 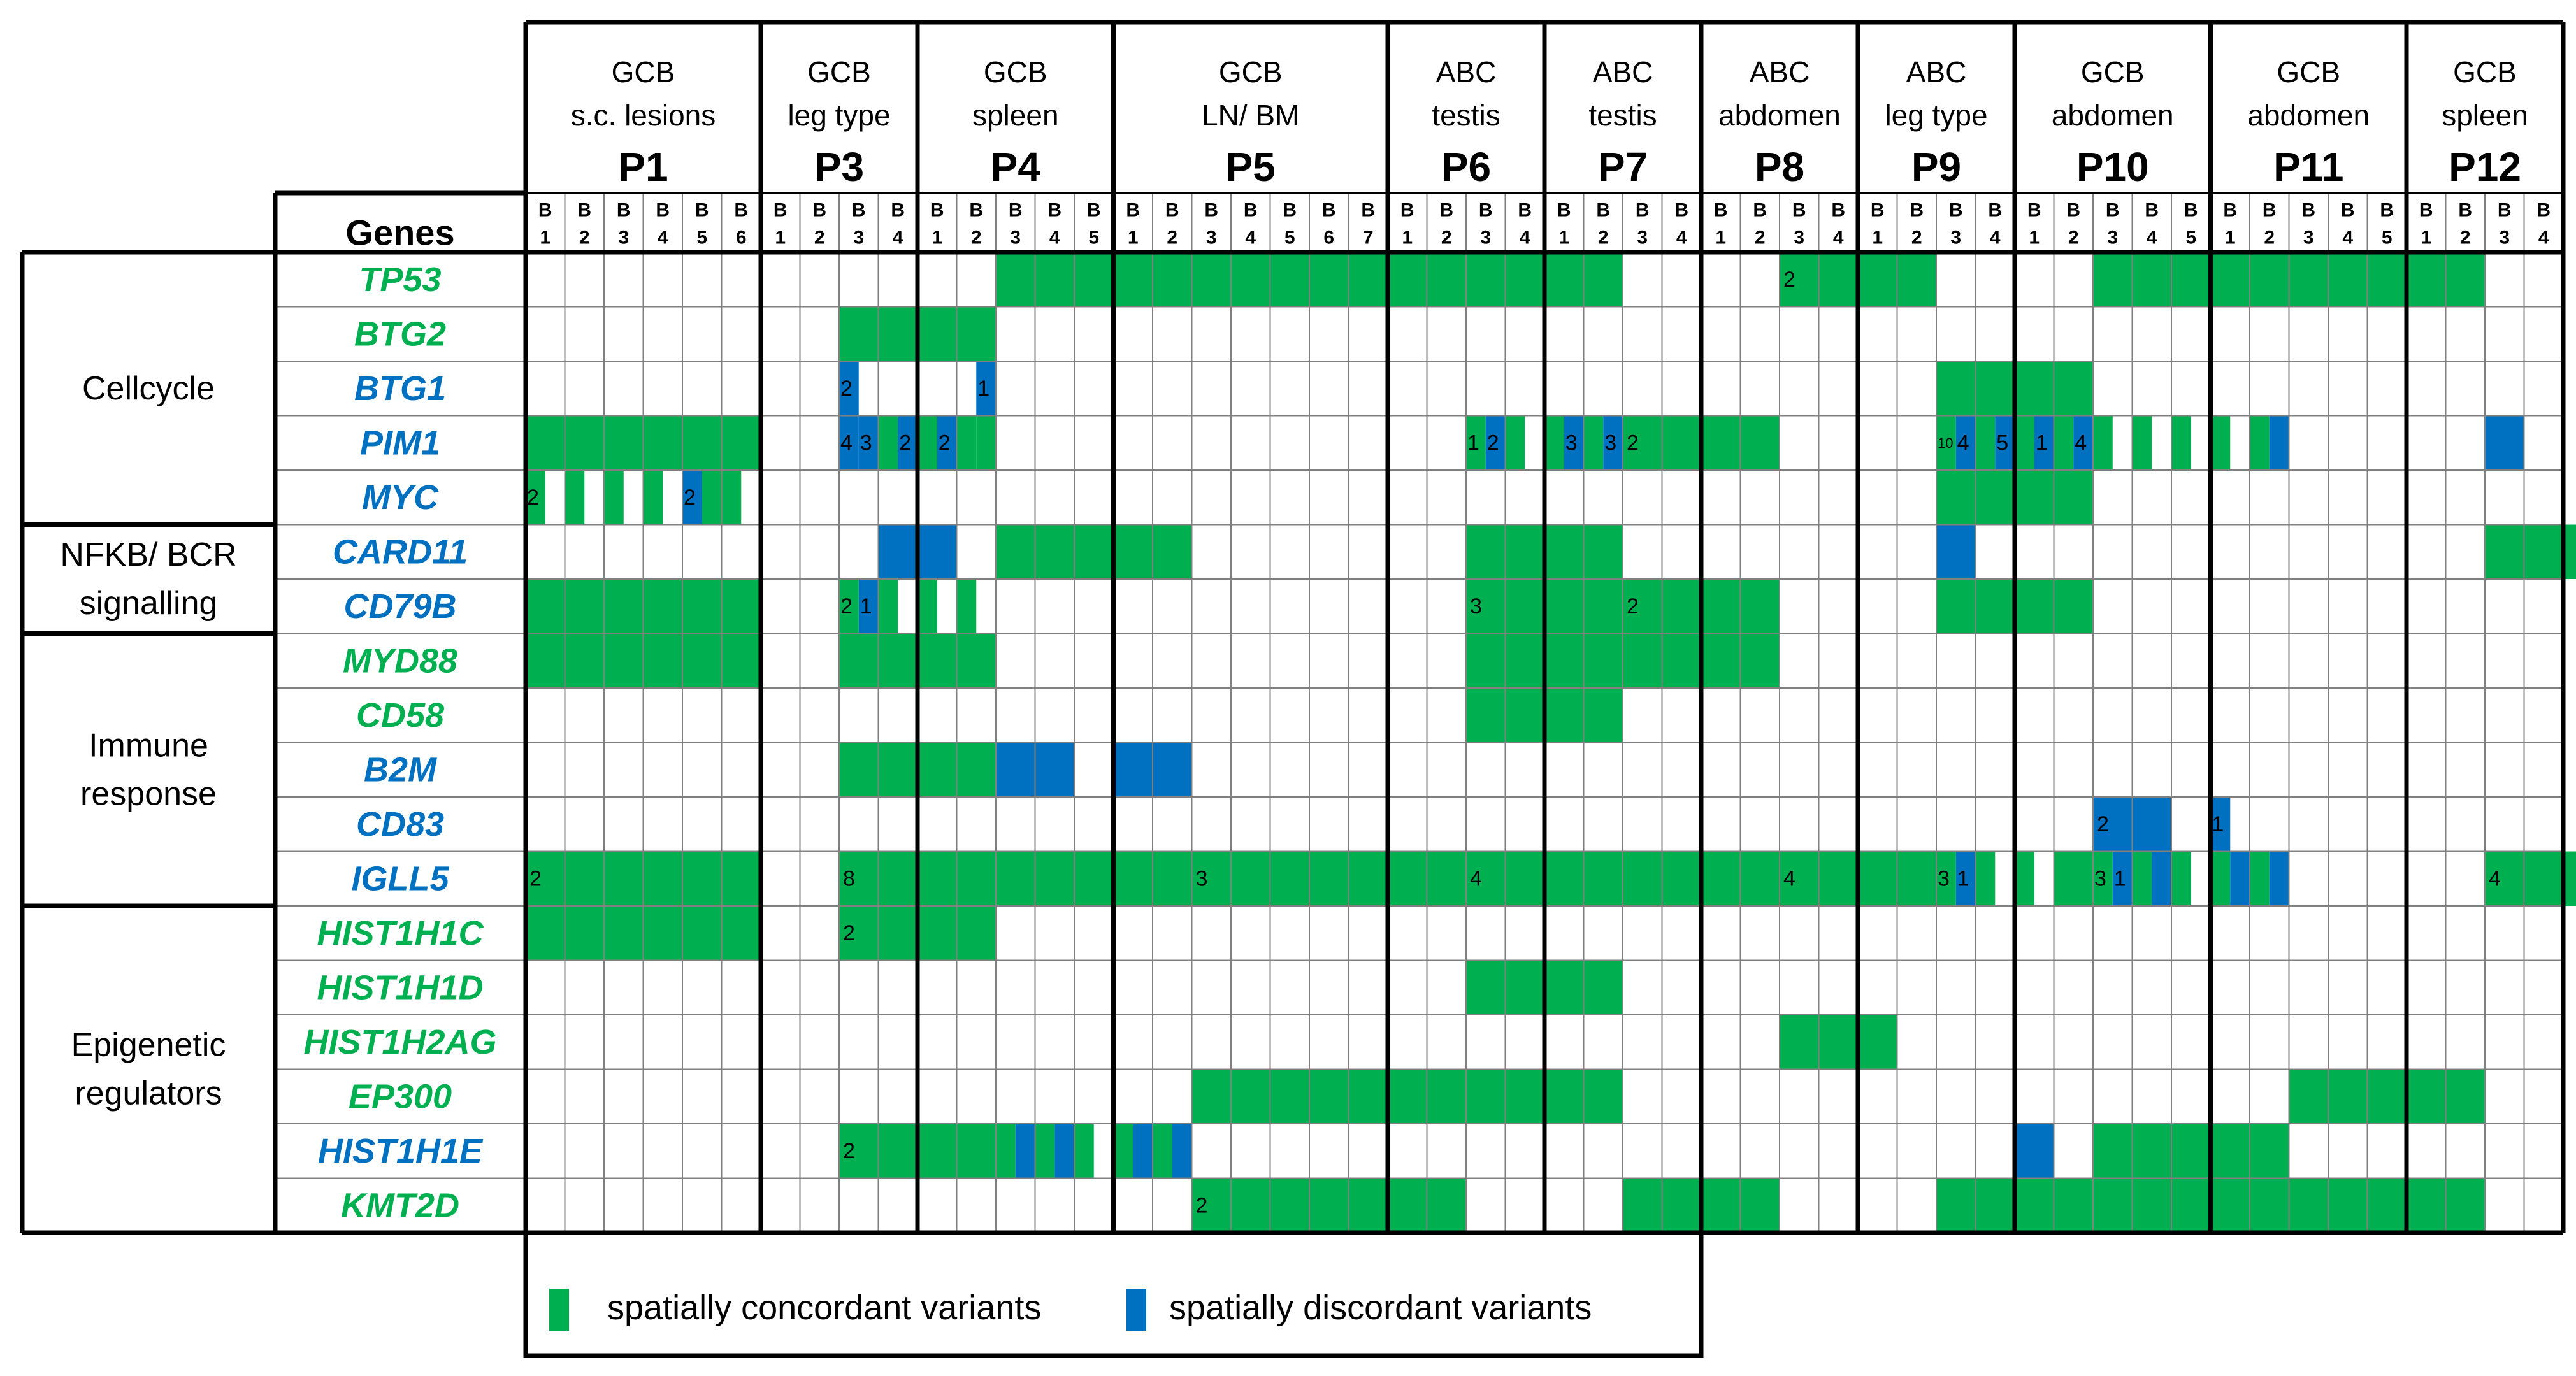 I want to click on cell-count-label: 8, so click(x=849, y=878).